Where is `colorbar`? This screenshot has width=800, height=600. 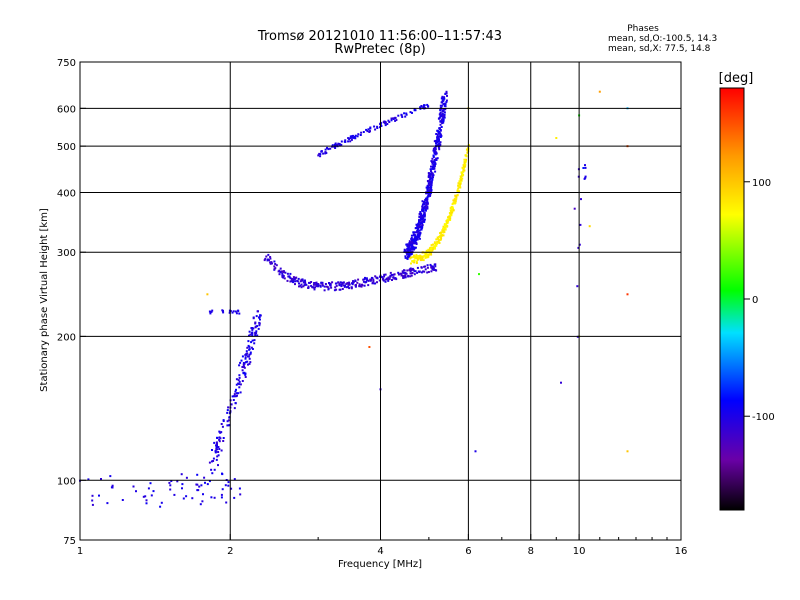
colorbar is located at coordinates (732, 299).